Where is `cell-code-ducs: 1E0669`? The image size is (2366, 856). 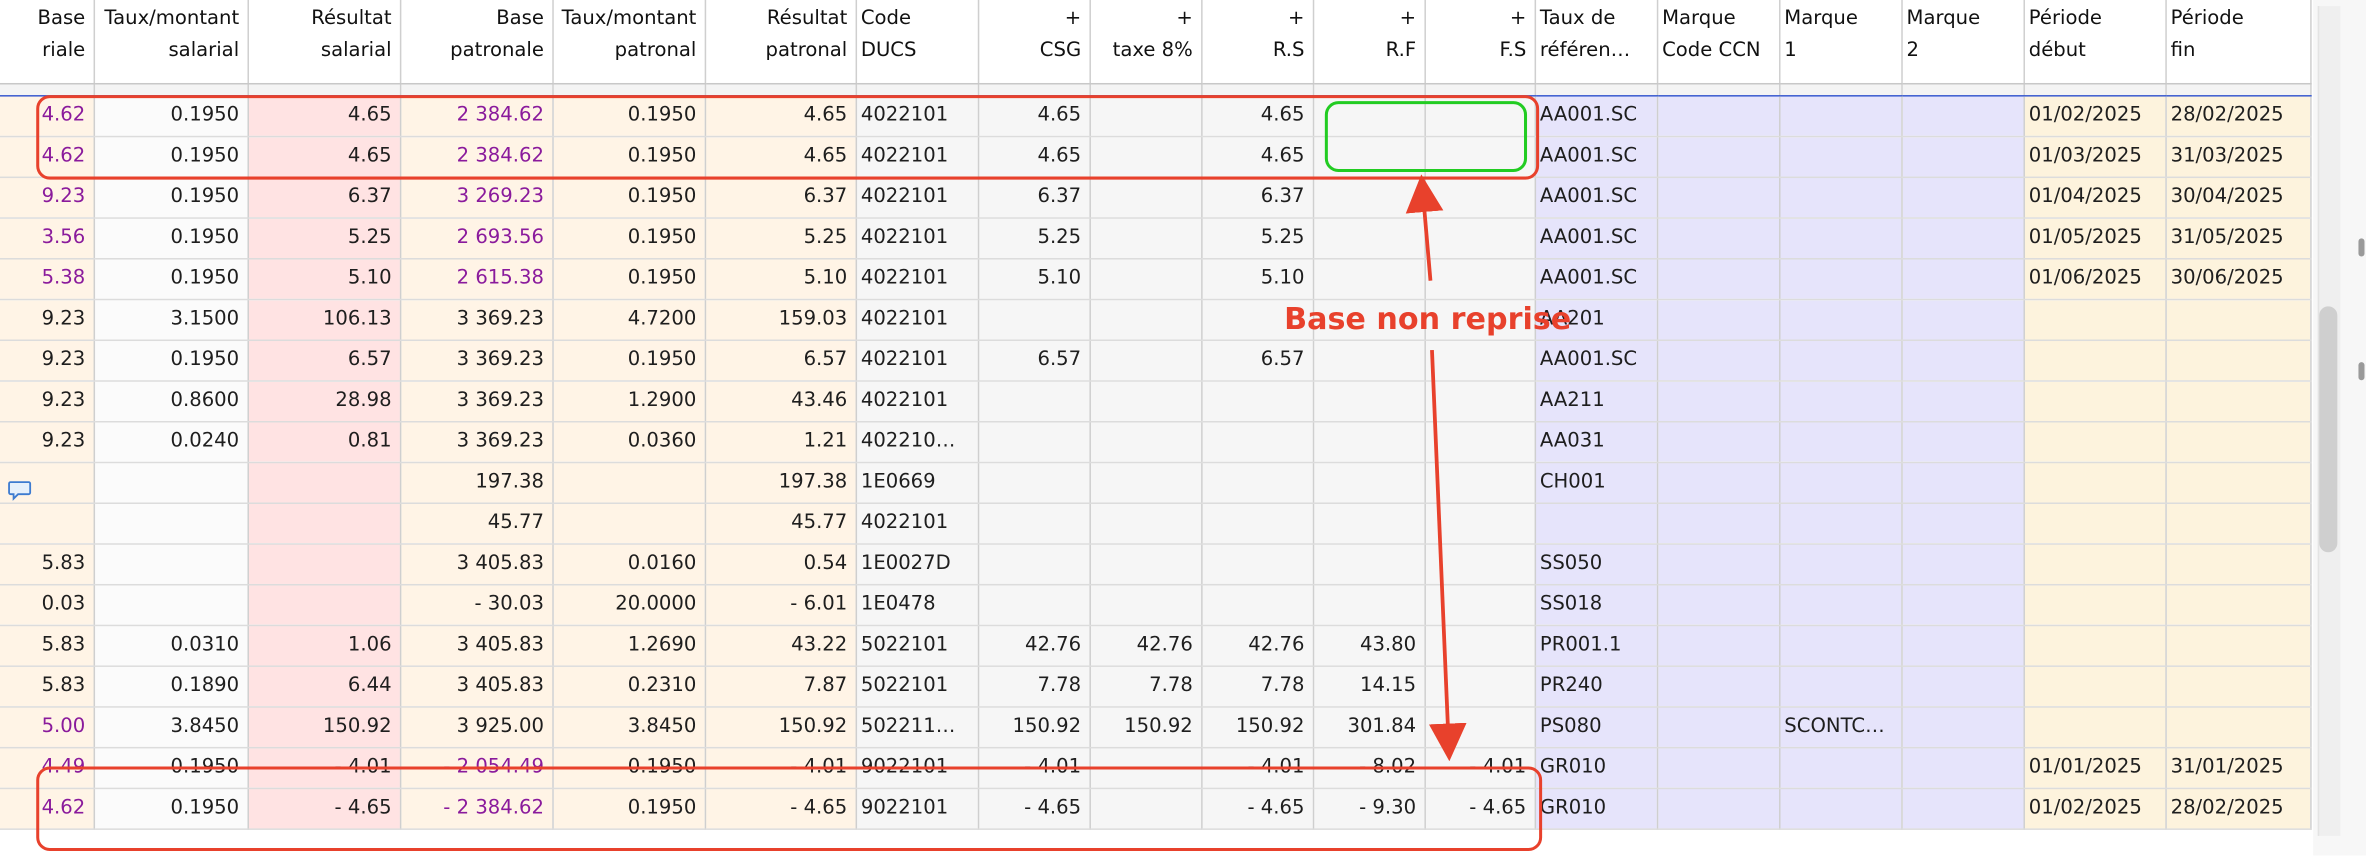
cell-code-ducs: 1E0669 is located at coordinates (917, 482).